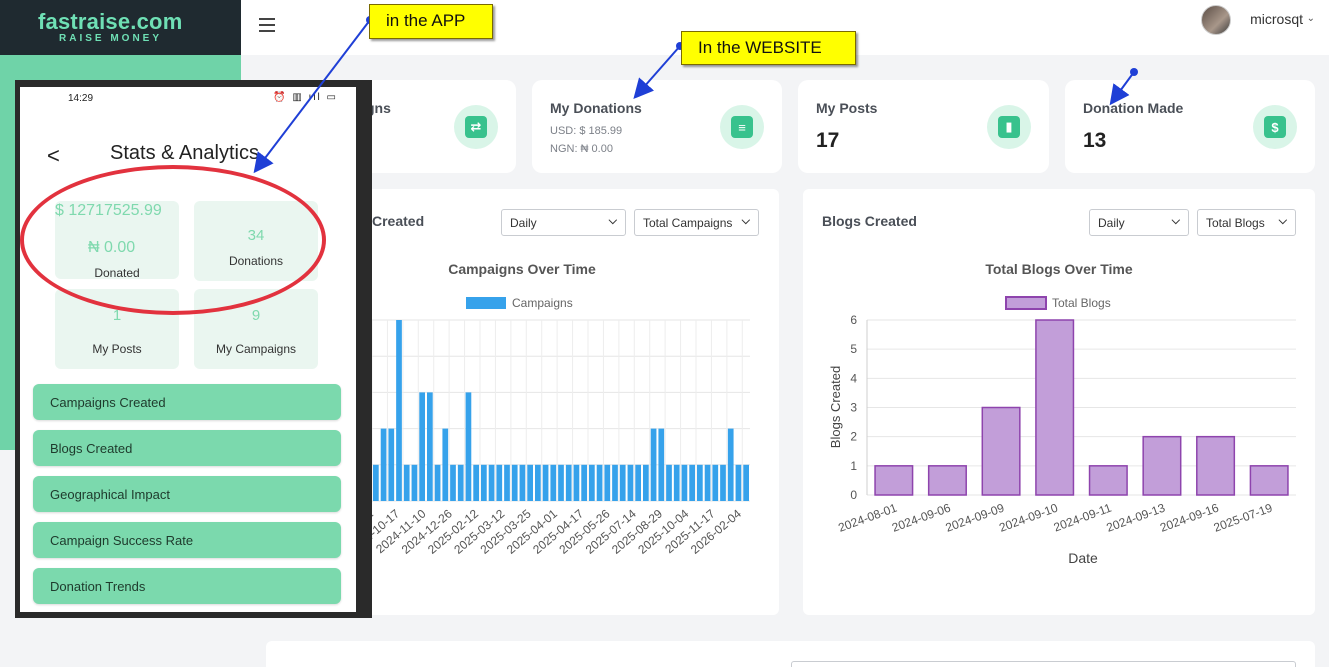 This screenshot has height=667, width=1329. Describe the element at coordinates (256, 349) in the screenshot. I see `campaigns-label: My Campaigns` at that location.